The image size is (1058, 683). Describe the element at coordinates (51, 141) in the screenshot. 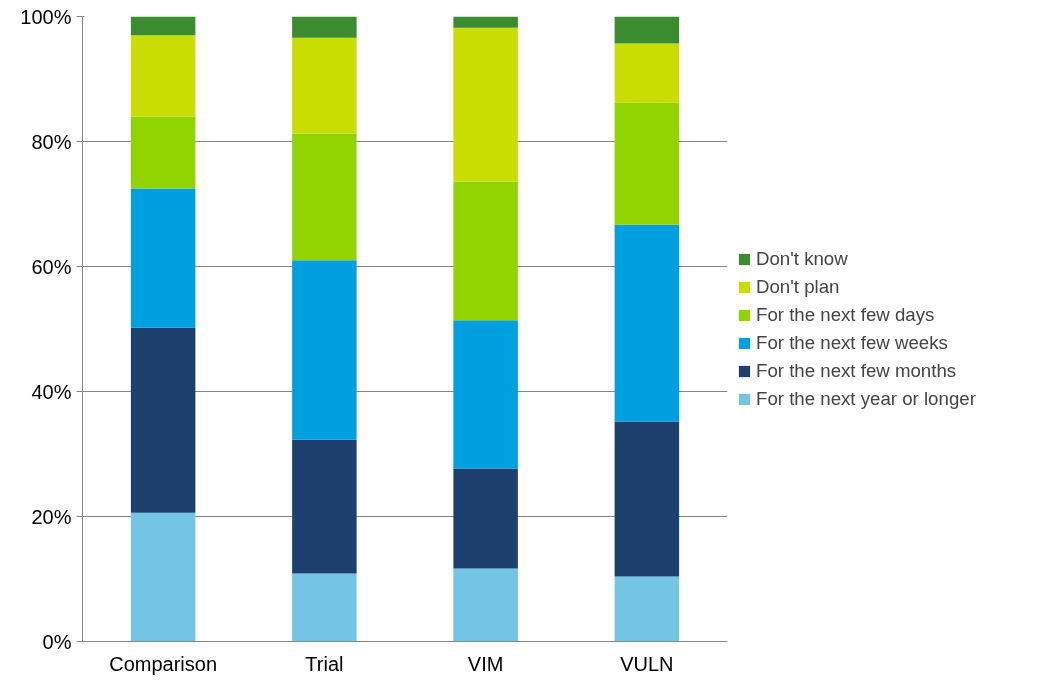

I see `y-tick-label: 80%` at that location.